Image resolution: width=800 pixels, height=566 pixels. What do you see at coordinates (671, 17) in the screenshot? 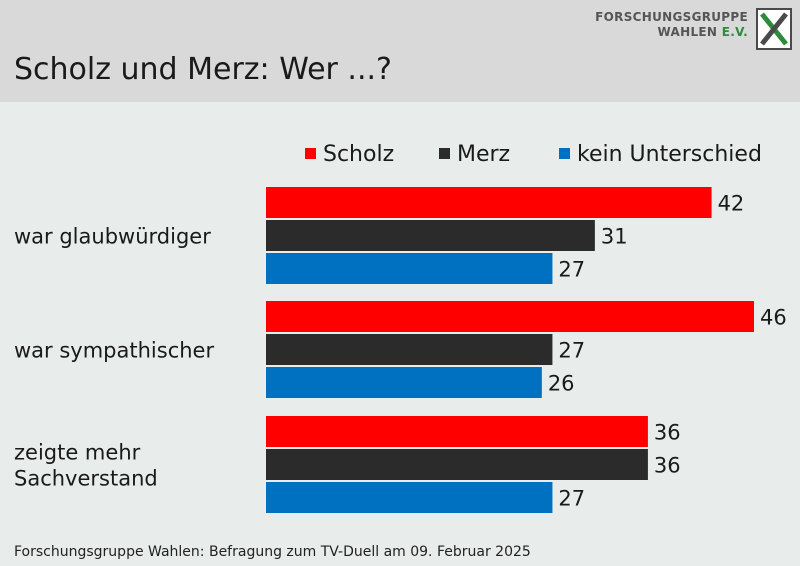
I see `logo-line1: FORSCHUNGSGRUPPE` at bounding box center [671, 17].